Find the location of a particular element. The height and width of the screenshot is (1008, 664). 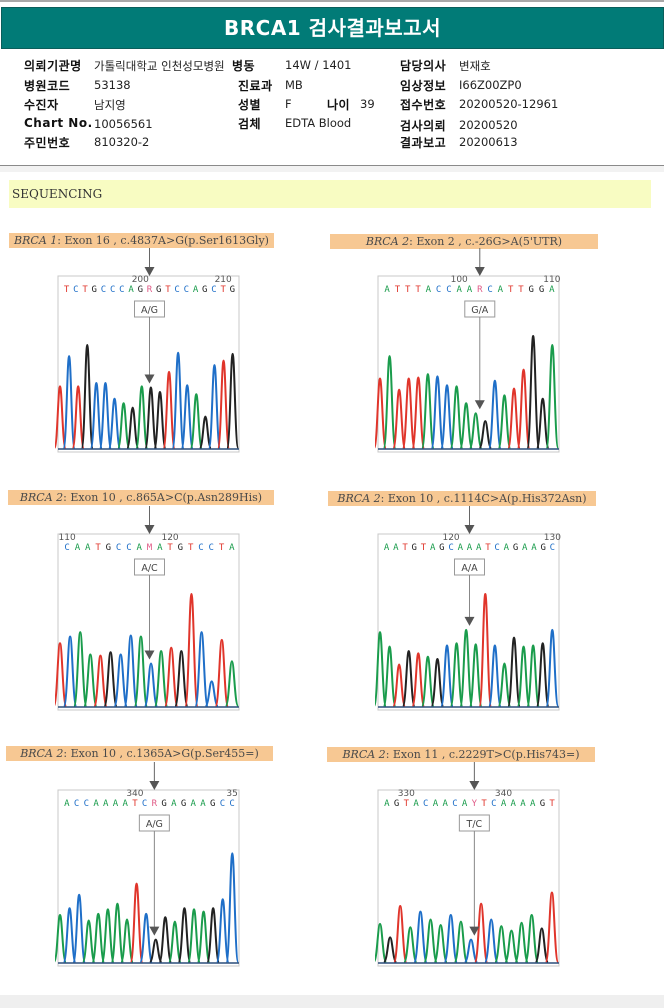

variant-label-2: BRCA 2: Exon 2 , c.-26G>A(5'UTR) is located at coordinates (464, 241).